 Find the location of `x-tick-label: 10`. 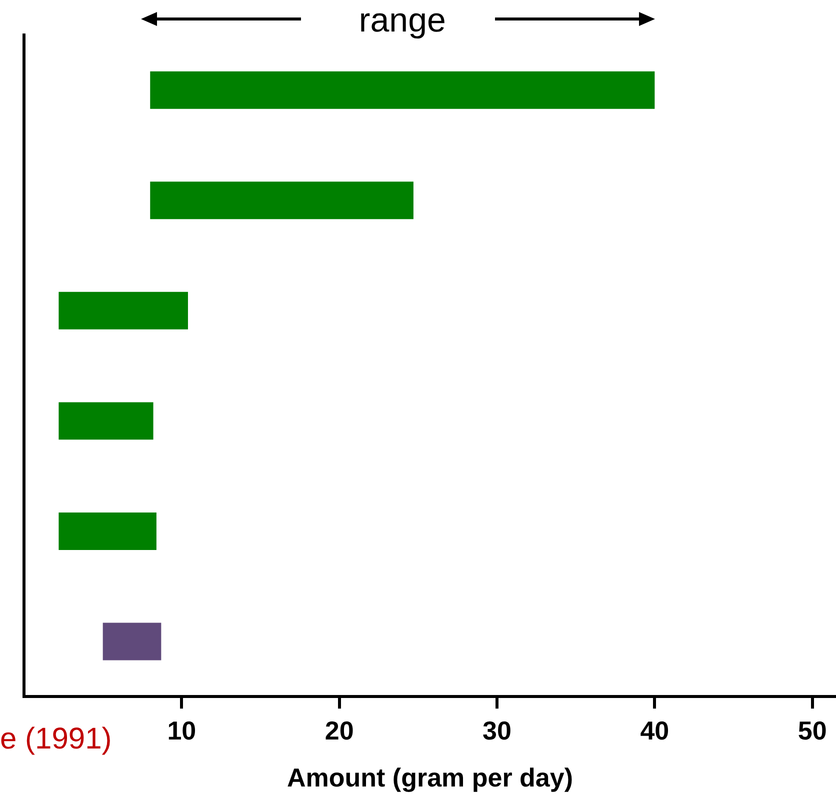

x-tick-label: 10 is located at coordinates (181, 730).